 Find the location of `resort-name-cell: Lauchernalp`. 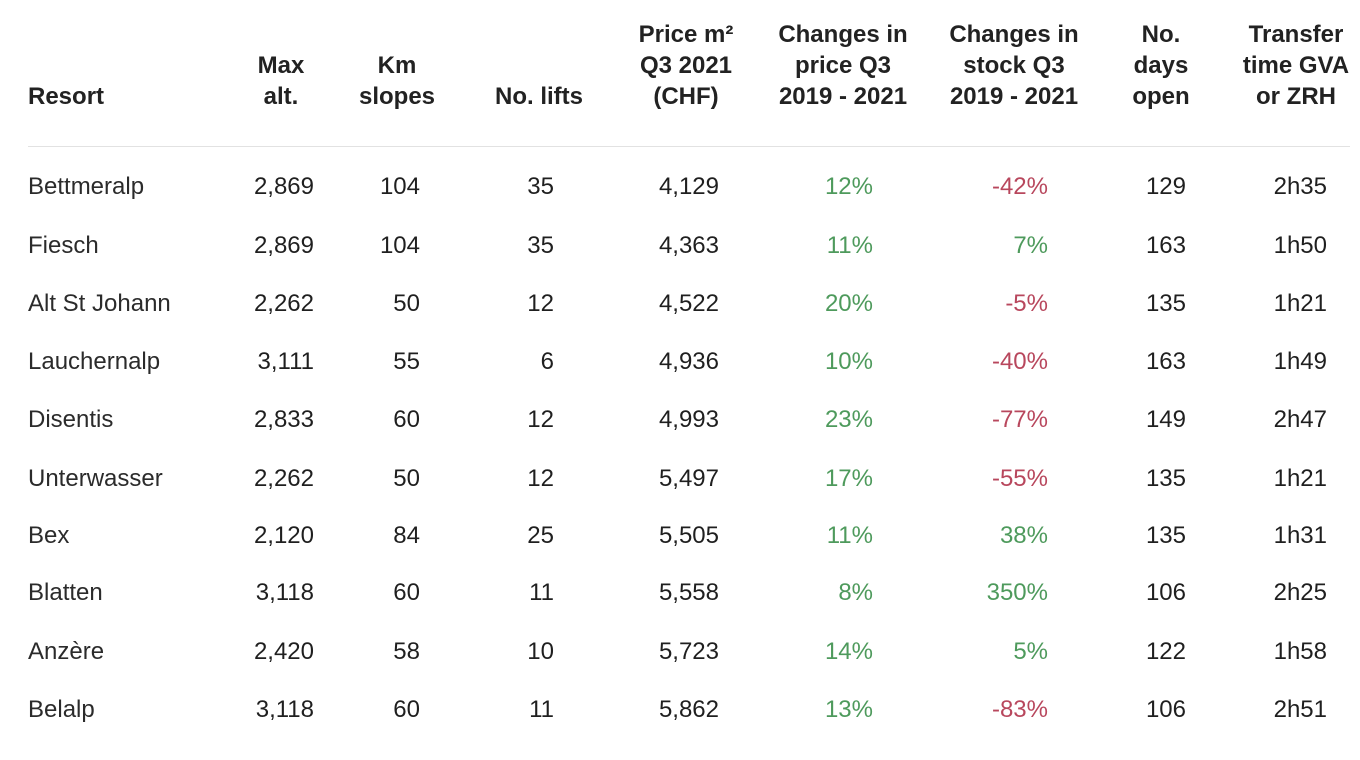

resort-name-cell: Lauchernalp is located at coordinates (94, 361).